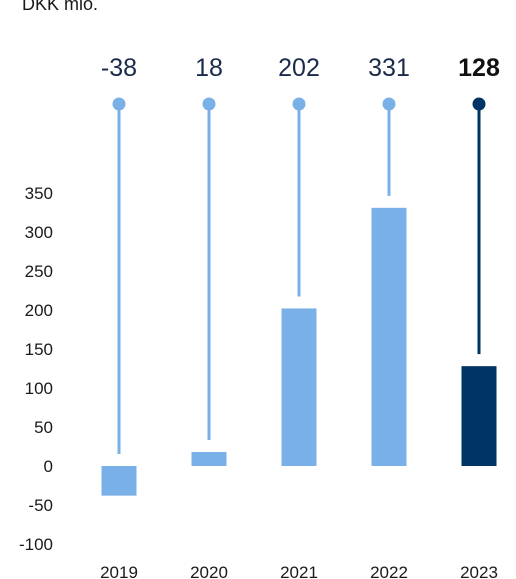 Image resolution: width=516 pixels, height=579 pixels. Describe the element at coordinates (119, 104) in the screenshot. I see `dot-2019` at that location.